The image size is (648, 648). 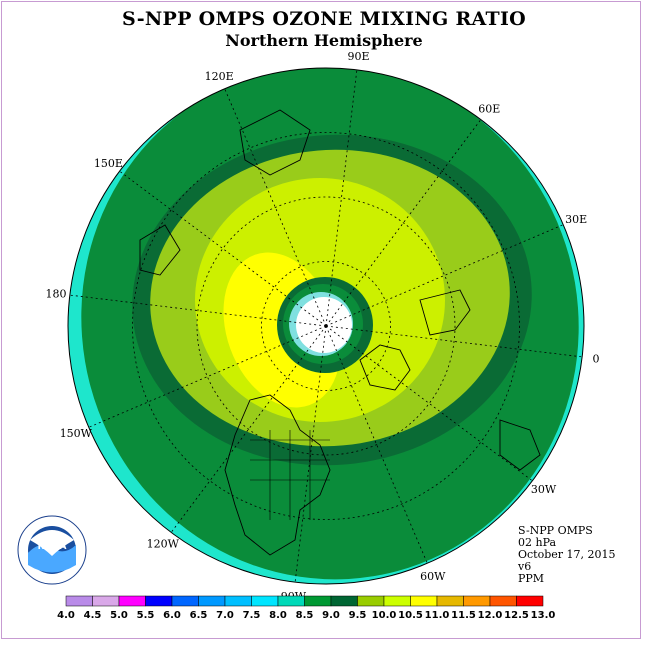 What do you see at coordinates (437, 615) in the screenshot?
I see `colorbar-label: 11.0` at bounding box center [437, 615].